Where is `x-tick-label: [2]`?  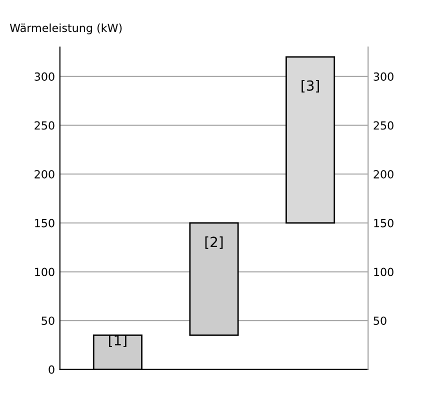
x-tick-label: [2] is located at coordinates (214, 242).